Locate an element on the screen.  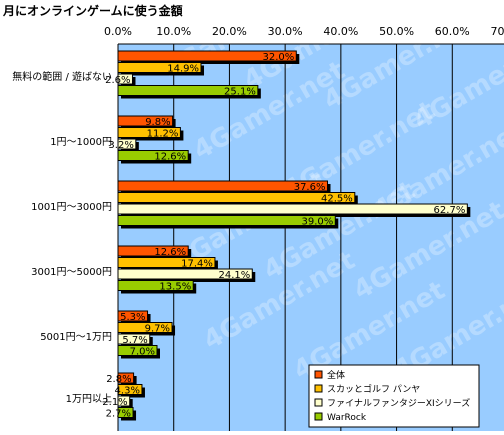
bar-value-label: 2.8% is located at coordinates (118, 379).